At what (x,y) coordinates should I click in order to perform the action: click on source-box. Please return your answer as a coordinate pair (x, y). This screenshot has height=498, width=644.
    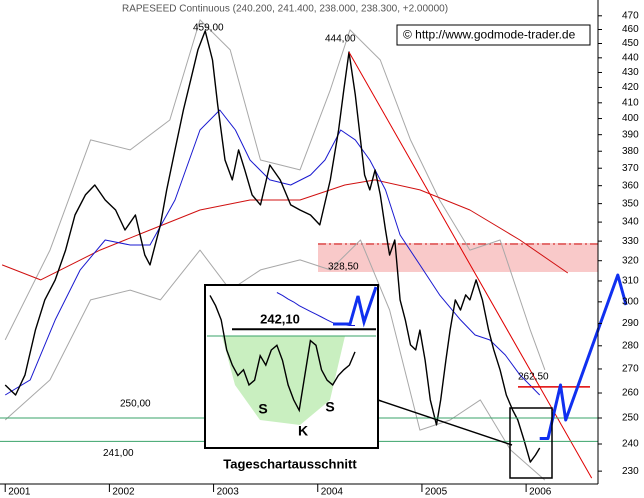
    Looking at the image, I should click on (493, 35).